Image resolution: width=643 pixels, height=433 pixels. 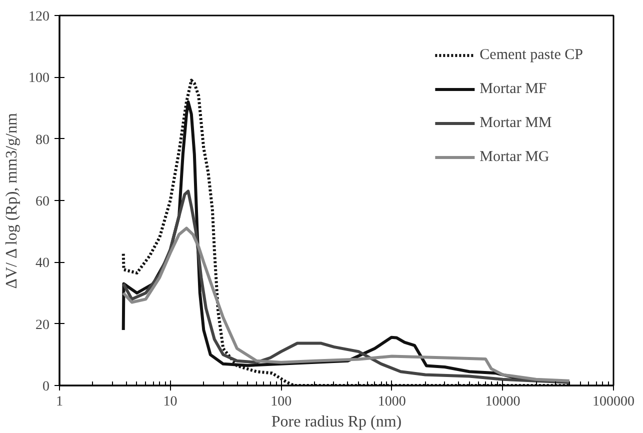 What do you see at coordinates (613, 402) in the screenshot?
I see `x-tick-label: 100000` at bounding box center [613, 402].